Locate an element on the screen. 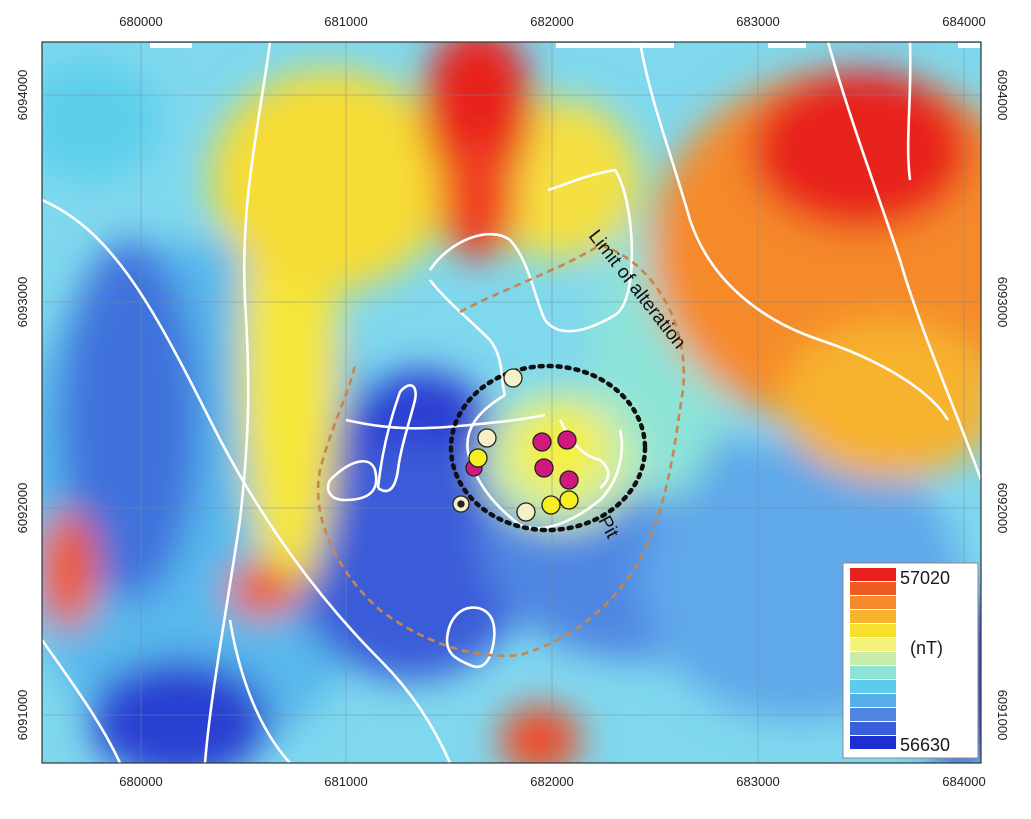 The height and width of the screenshot is (819, 1031). x-axis-top: 680000 681000 682000 683000 684000 is located at coordinates (552, 21).